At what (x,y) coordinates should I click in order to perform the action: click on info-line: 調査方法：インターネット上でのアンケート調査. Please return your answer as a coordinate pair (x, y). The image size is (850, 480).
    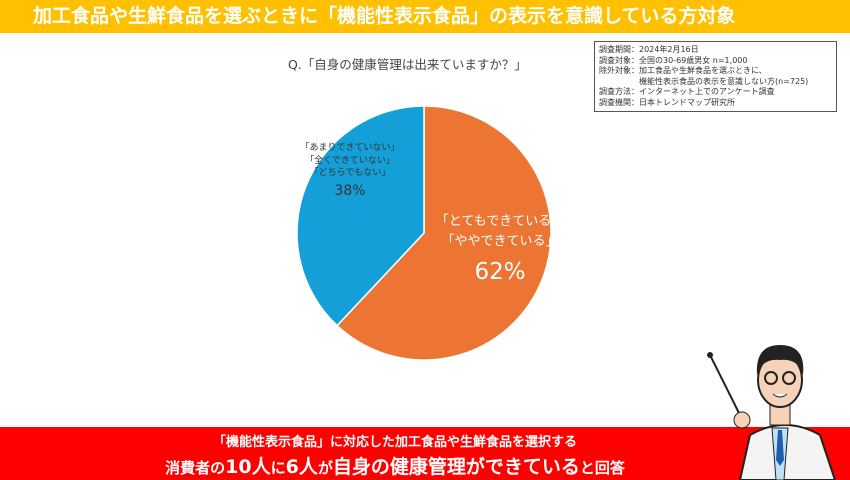
    Looking at the image, I should click on (687, 91).